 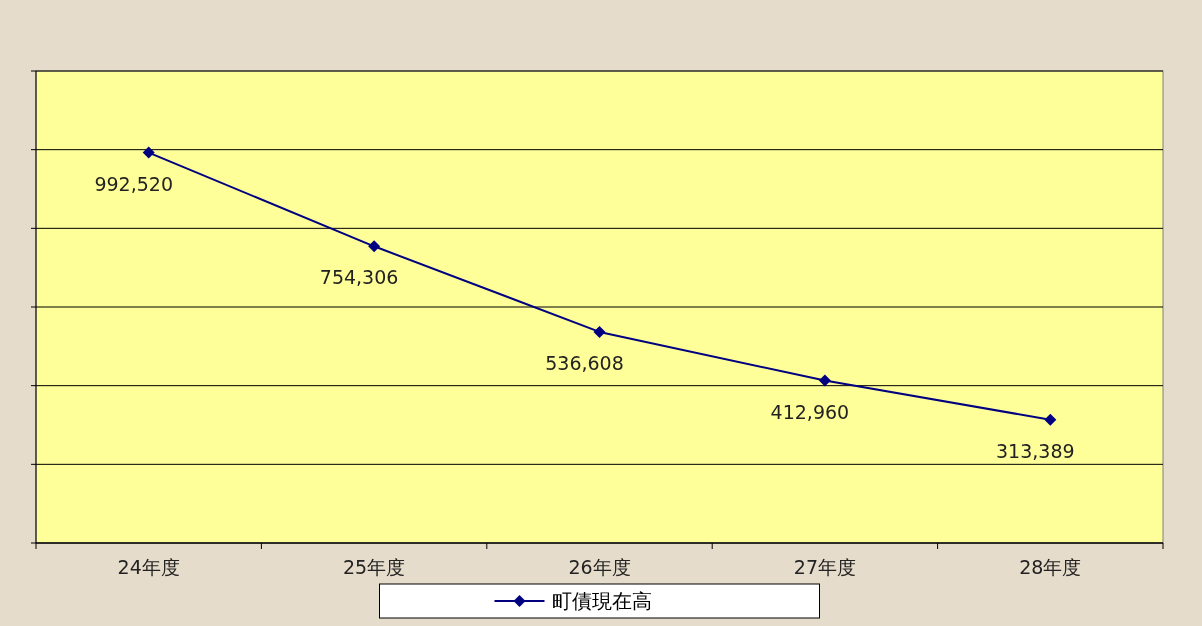 What do you see at coordinates (599, 567) in the screenshot?
I see `x-tick-label: 26年度` at bounding box center [599, 567].